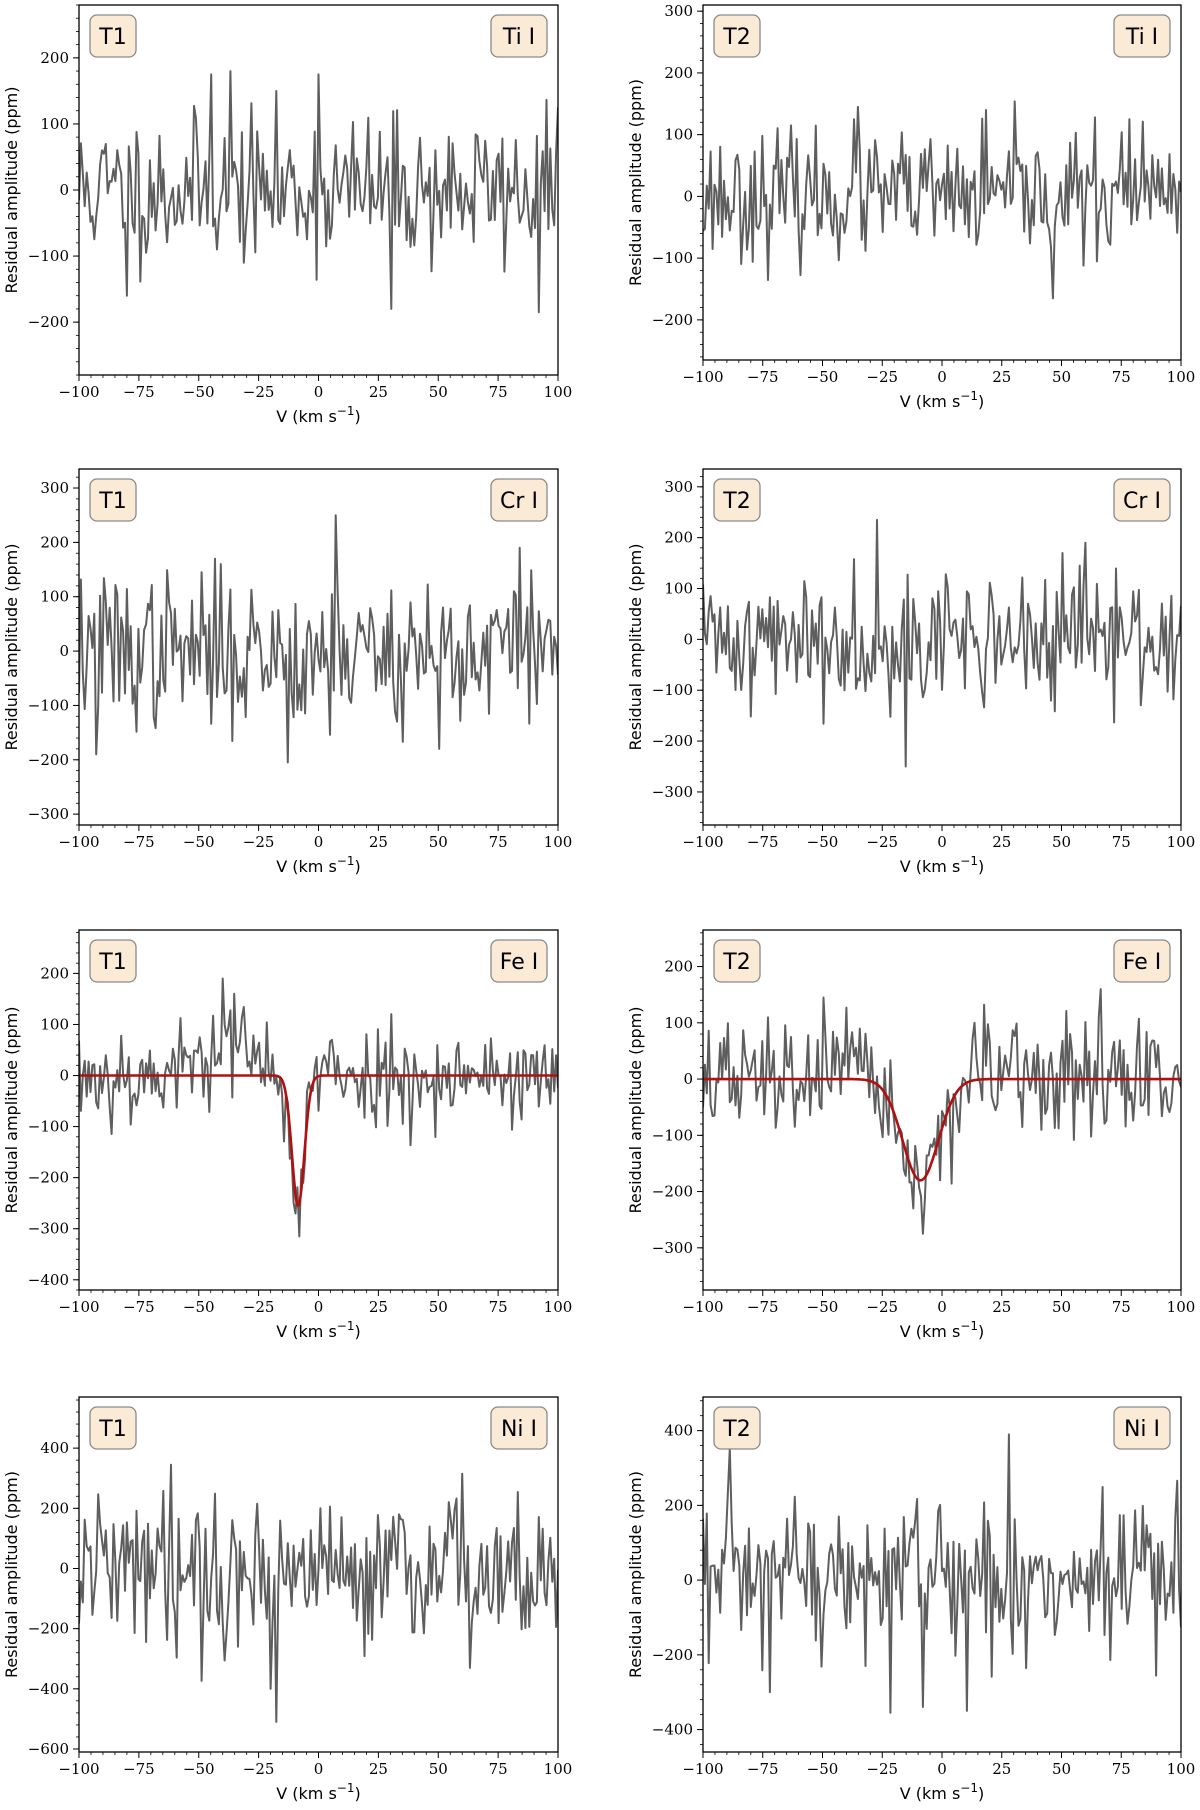 This screenshot has height=1810, width=1200. What do you see at coordinates (112, 501) in the screenshot?
I see `transit-badge: T1` at bounding box center [112, 501].